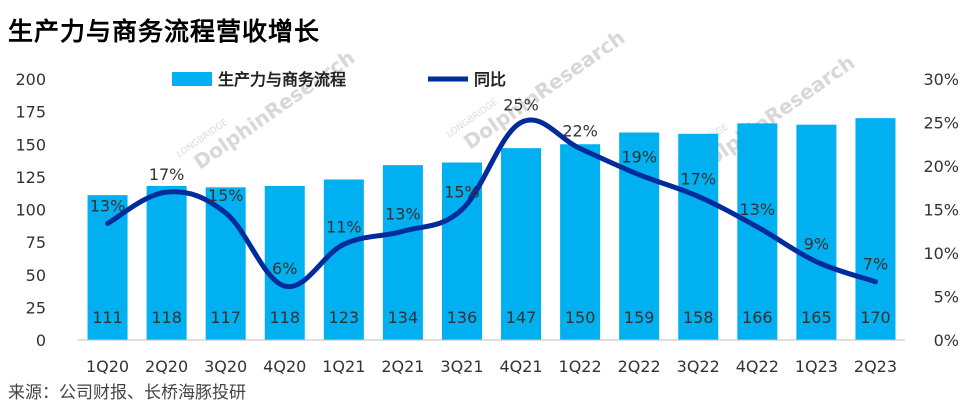 The image size is (968, 408). I want to click on yoy-value-label: 25%, so click(521, 105).